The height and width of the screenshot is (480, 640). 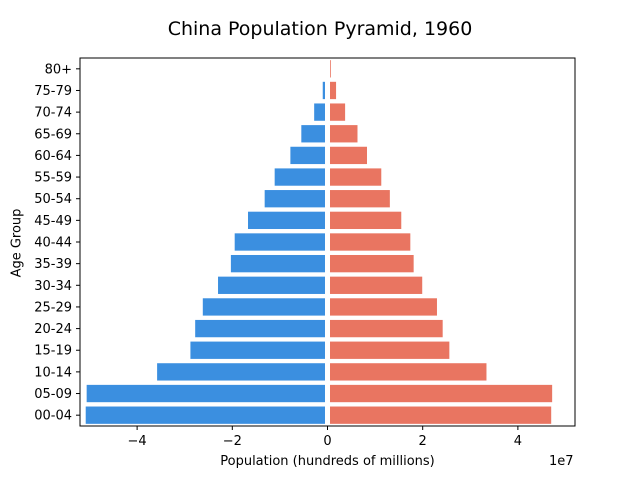 I want to click on y-tick-label: 35-39, so click(x=53, y=264).